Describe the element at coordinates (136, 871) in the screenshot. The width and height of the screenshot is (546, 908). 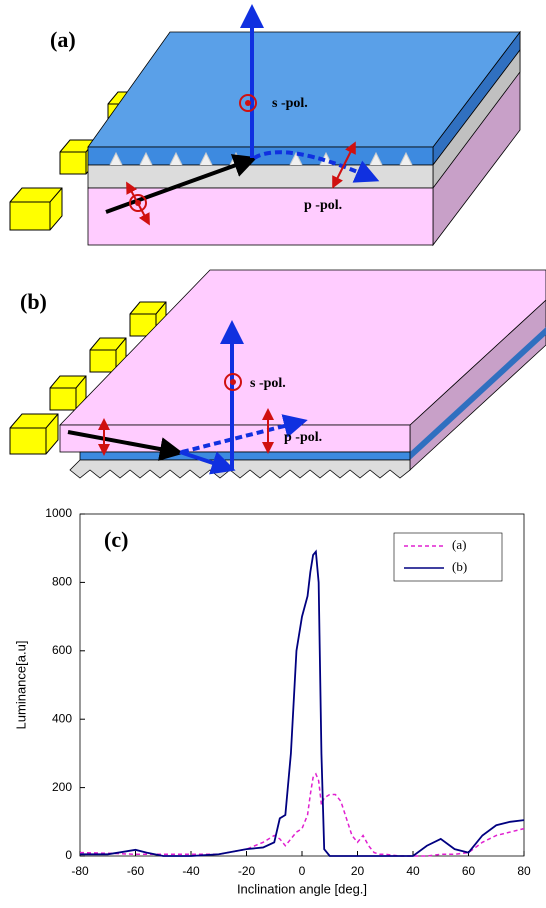
I see `x-tick-label: -60` at that location.